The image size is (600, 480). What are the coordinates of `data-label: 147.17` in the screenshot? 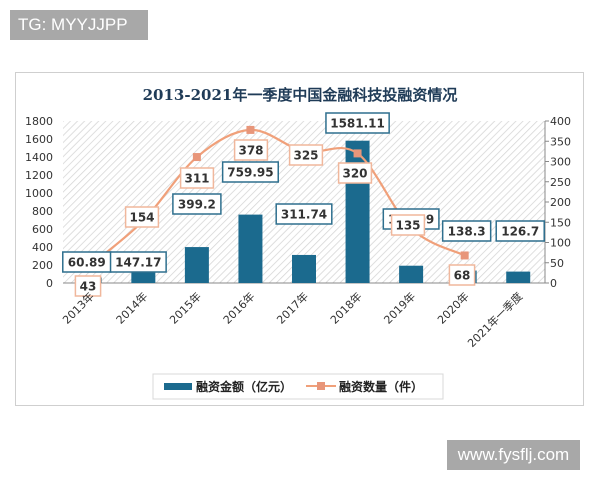 It's located at (138, 263).